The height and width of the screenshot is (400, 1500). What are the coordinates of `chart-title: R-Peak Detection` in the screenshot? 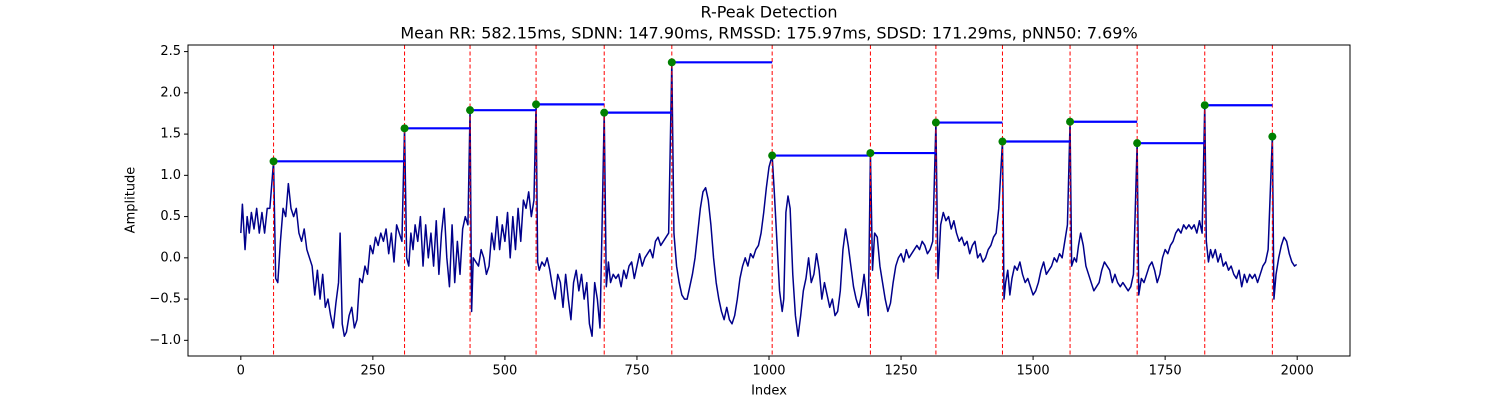 It's located at (768, 12).